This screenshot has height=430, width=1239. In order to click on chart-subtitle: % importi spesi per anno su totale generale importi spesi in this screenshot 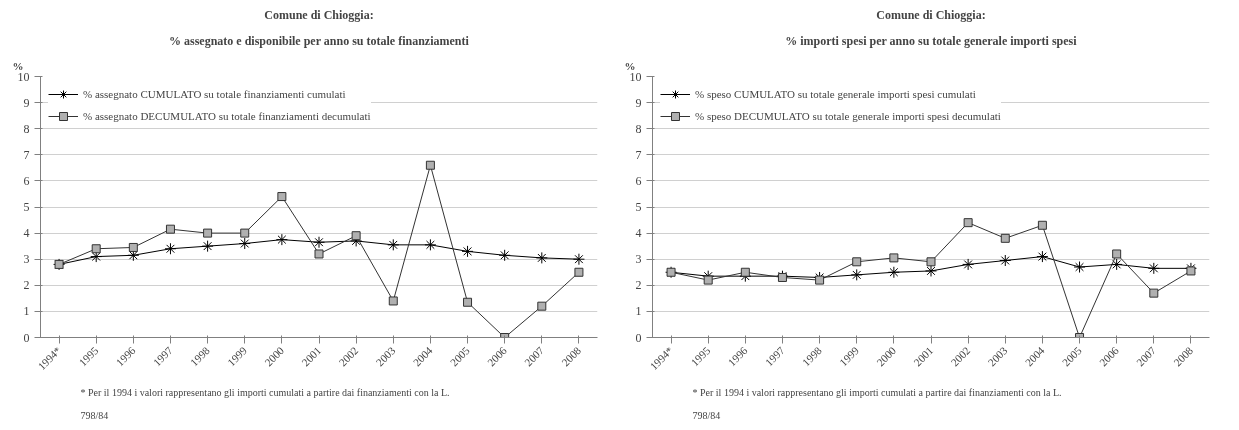, I will do `click(931, 40)`.